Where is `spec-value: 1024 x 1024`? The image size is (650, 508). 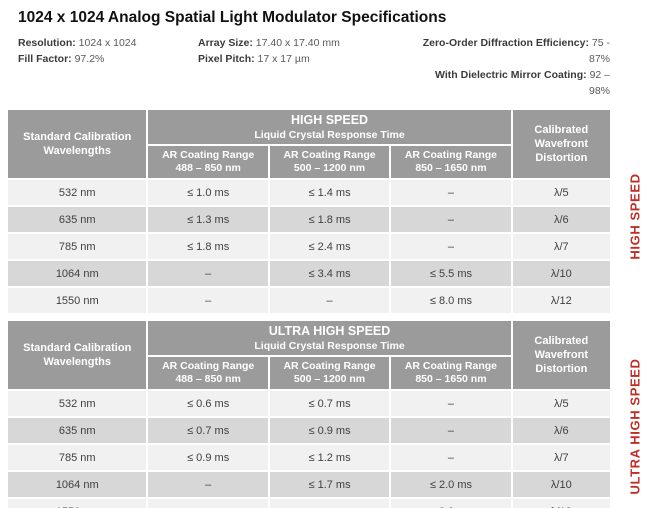 spec-value: 1024 x 1024 is located at coordinates (107, 43).